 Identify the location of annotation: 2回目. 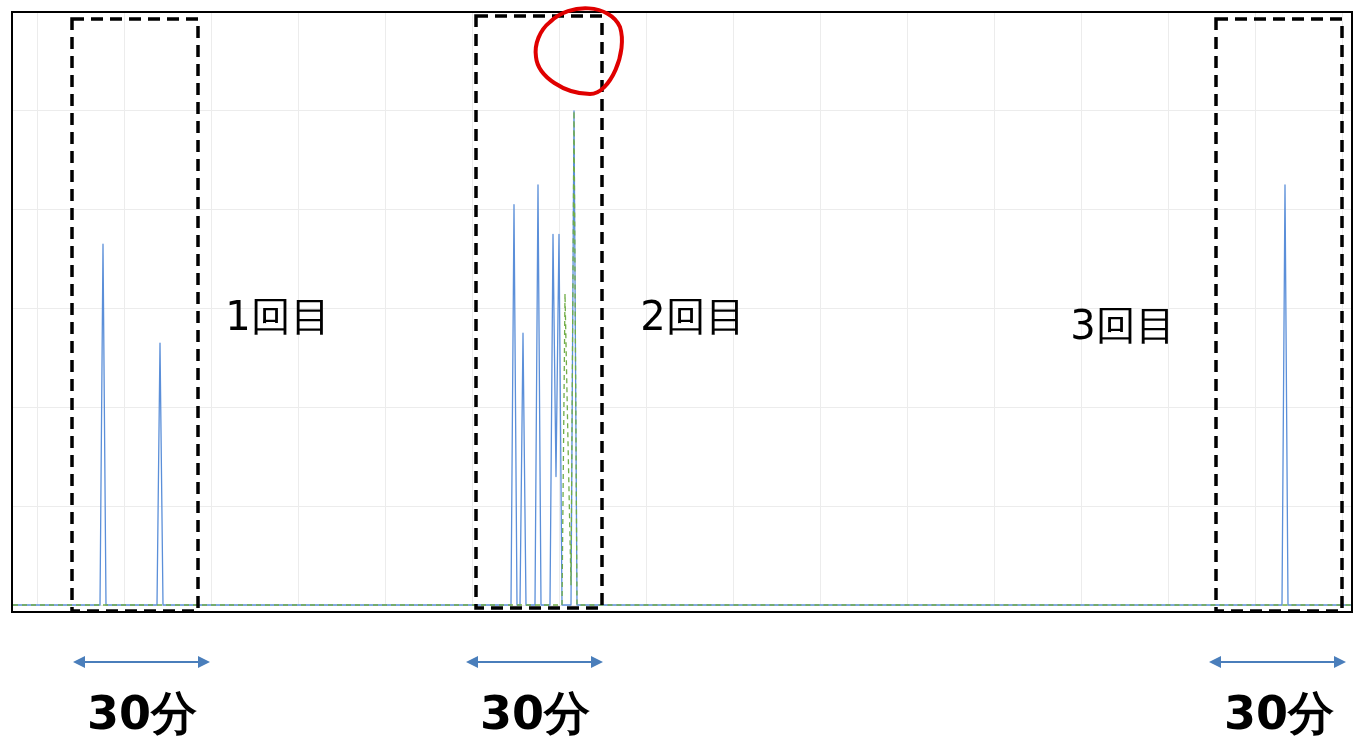
(693, 316).